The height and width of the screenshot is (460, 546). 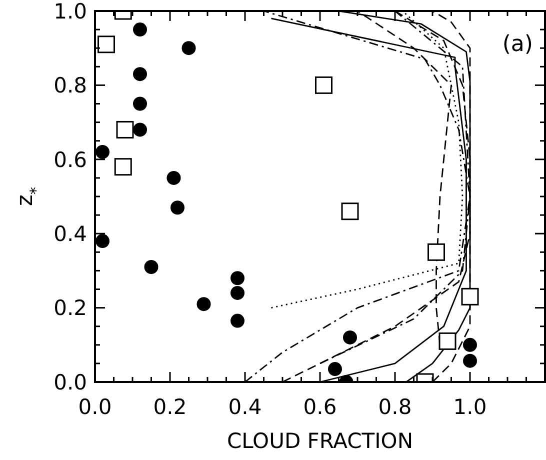 What do you see at coordinates (517, 44) in the screenshot?
I see `annotation: (a)` at bounding box center [517, 44].